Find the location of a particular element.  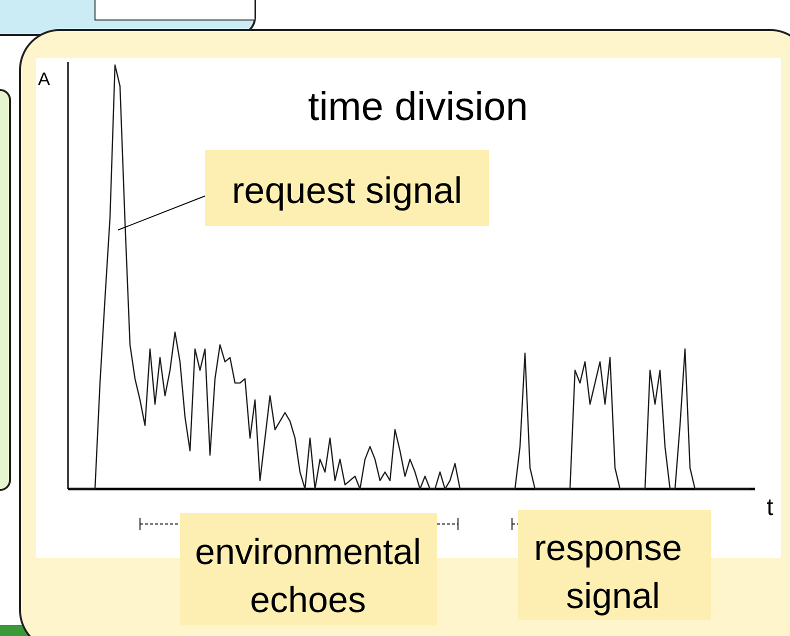

text: time division is located at coordinates (418, 107).